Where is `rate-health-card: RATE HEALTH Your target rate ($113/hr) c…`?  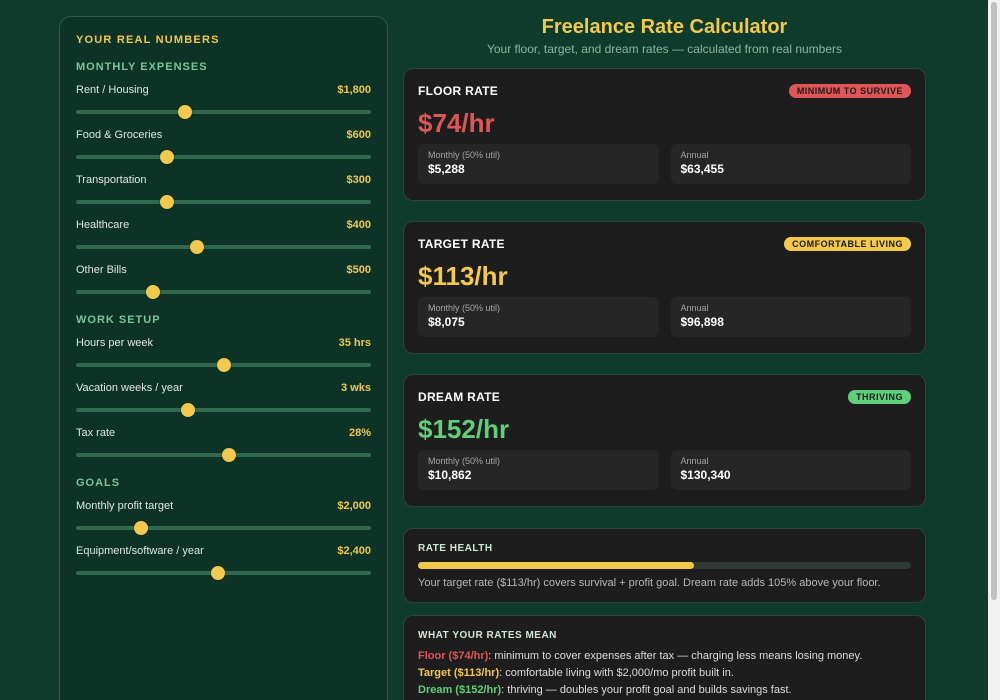 rate-health-card: RATE HEALTH Your target rate ($113/hr) c… is located at coordinates (664, 565).